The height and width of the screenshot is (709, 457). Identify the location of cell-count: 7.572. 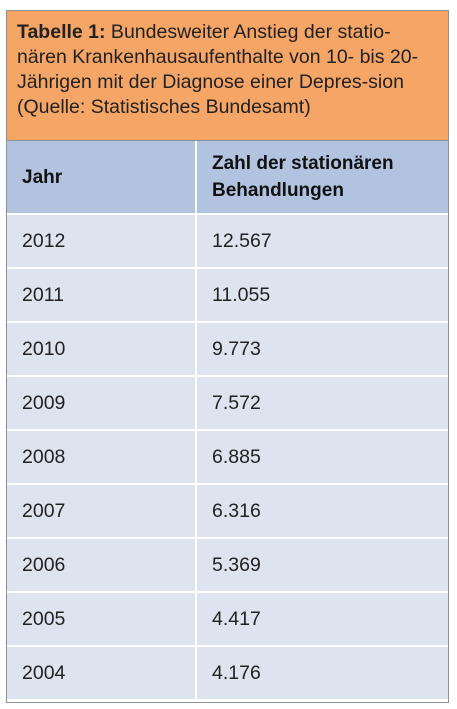
(322, 403).